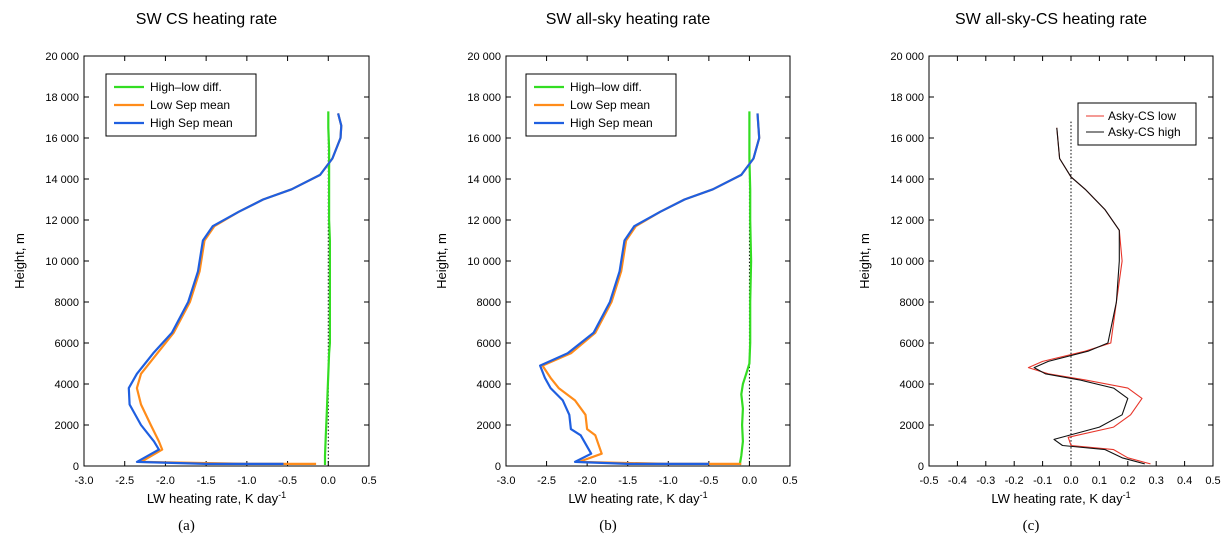  I want to click on x-tick-label: 0.4, so click(1184, 481).